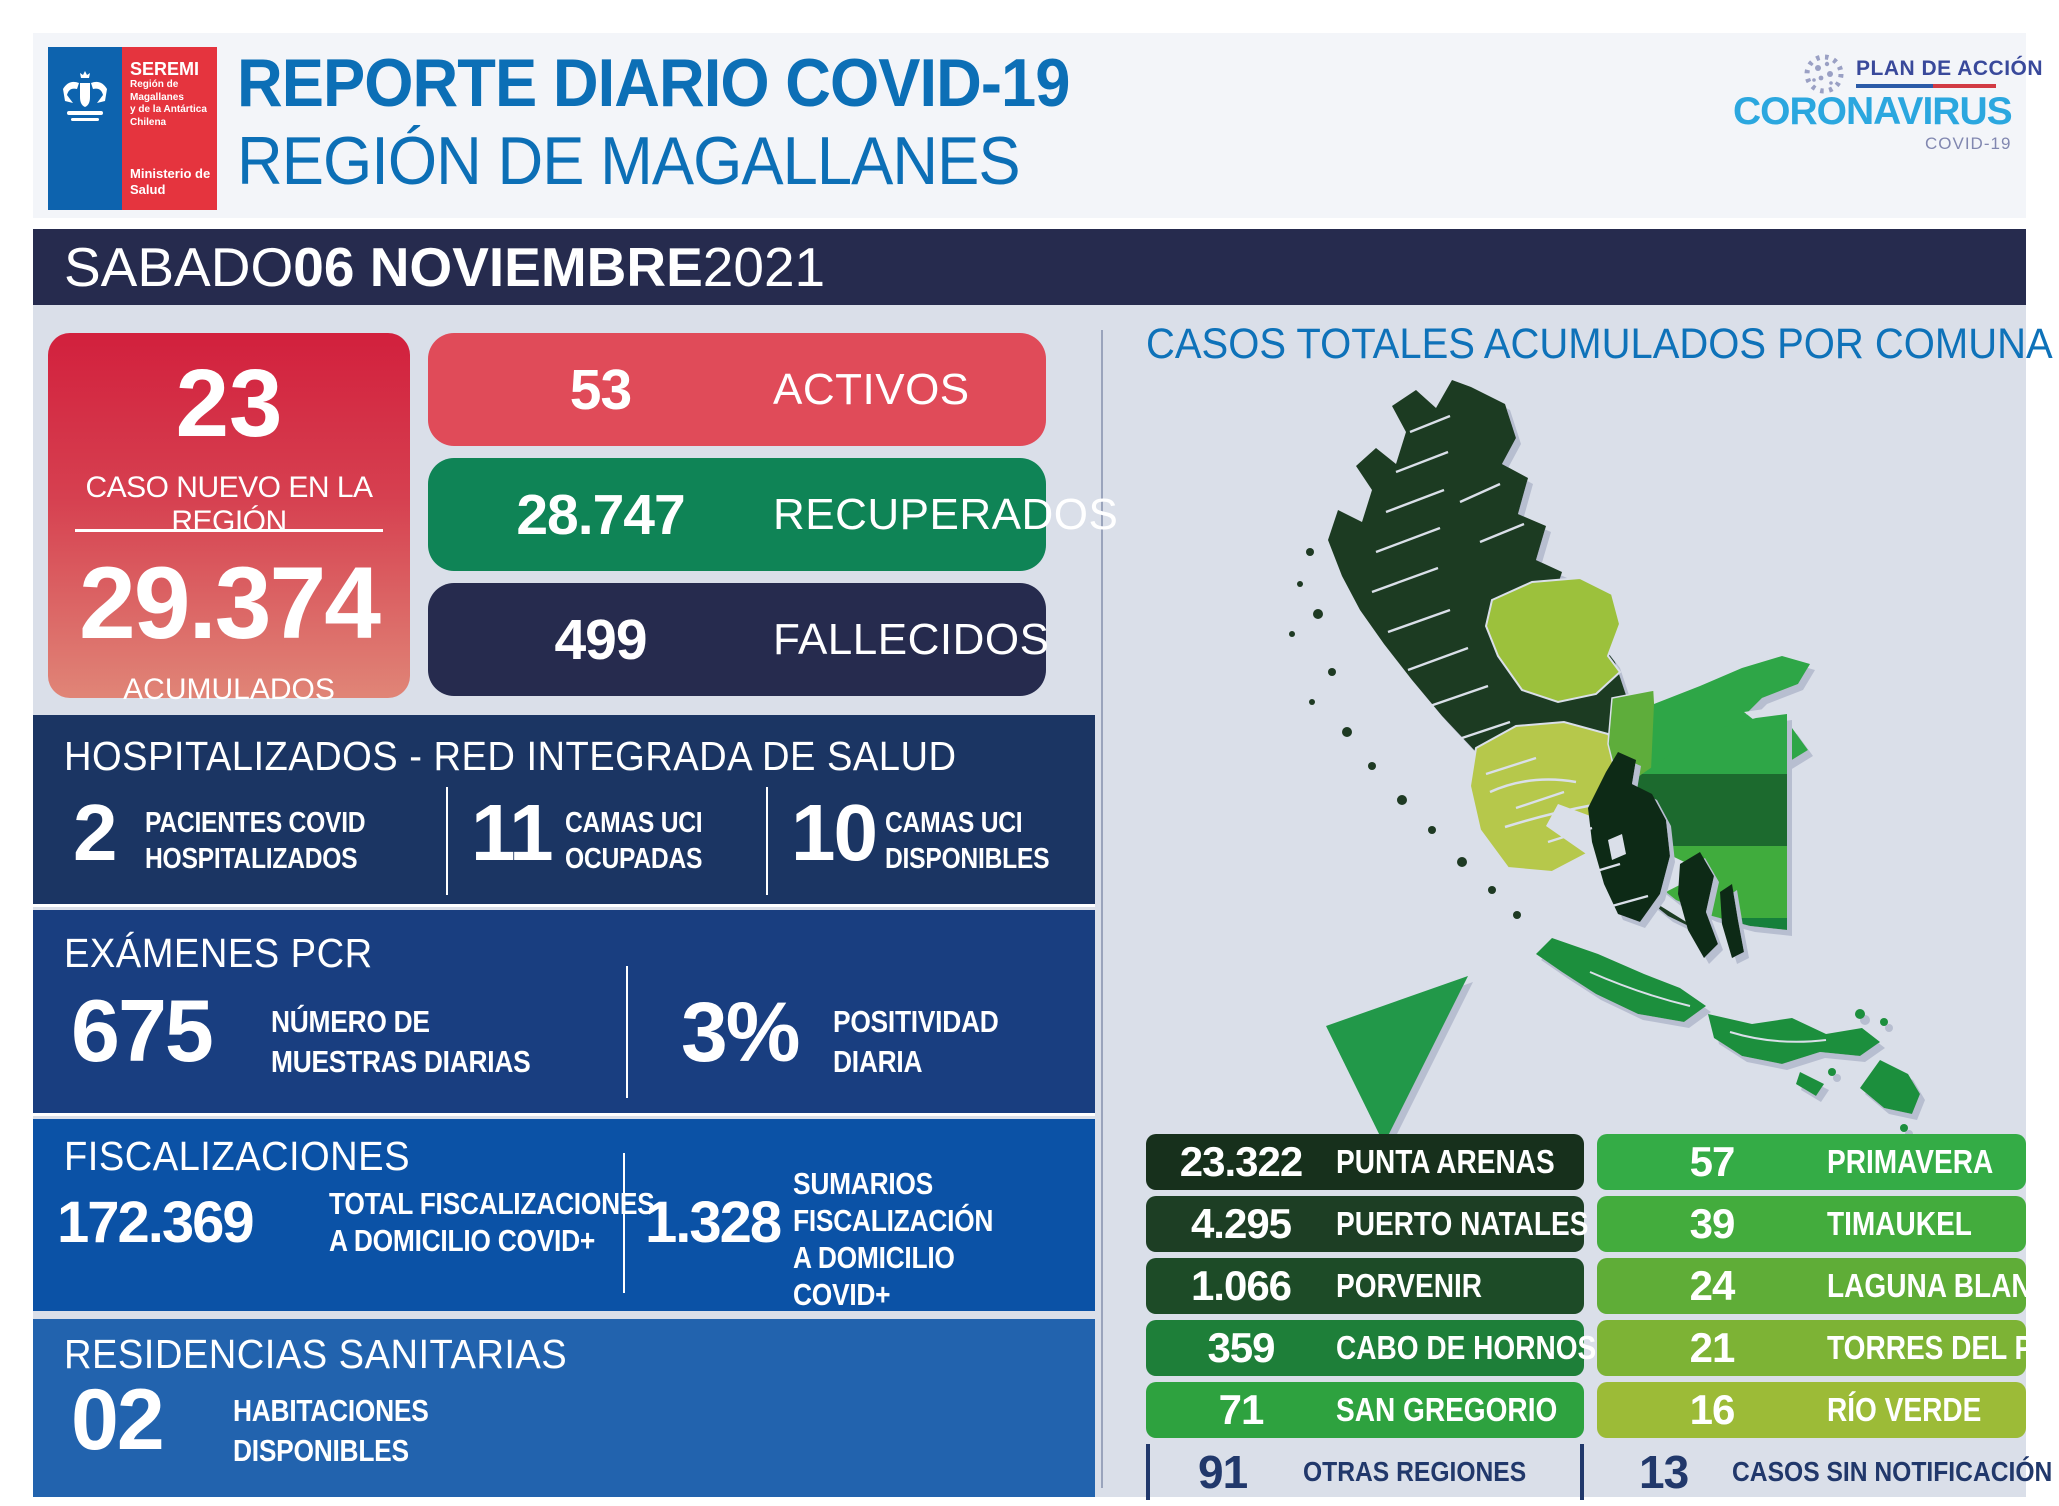 This screenshot has width=2059, height=1506. Describe the element at coordinates (510, 756) in the screenshot. I see `hospitalizados-title: HOSPITALIZADOS - RED INTEGRADA DE SALUD` at that location.